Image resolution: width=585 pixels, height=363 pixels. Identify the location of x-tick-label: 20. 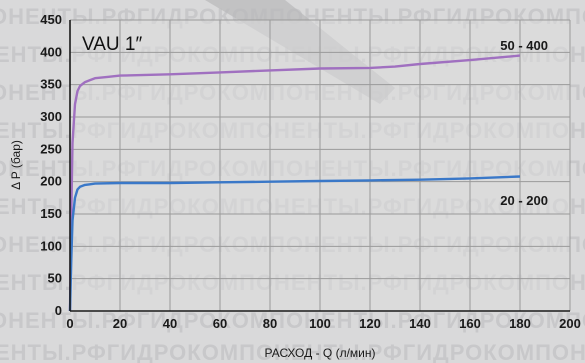
(120, 323).